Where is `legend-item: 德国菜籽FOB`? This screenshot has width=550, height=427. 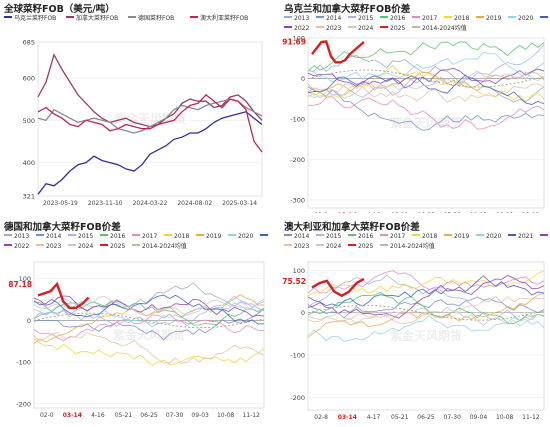
legend-item: 德国菜籽FOB is located at coordinates (151, 18).